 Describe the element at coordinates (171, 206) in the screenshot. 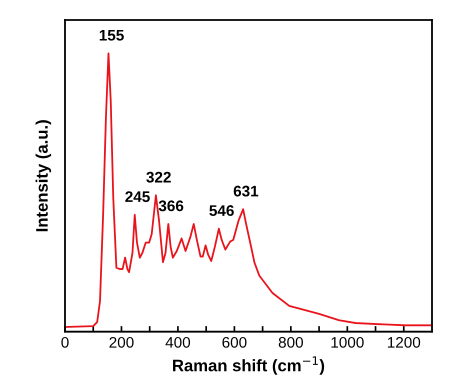

I see `annotation: 366` at that location.